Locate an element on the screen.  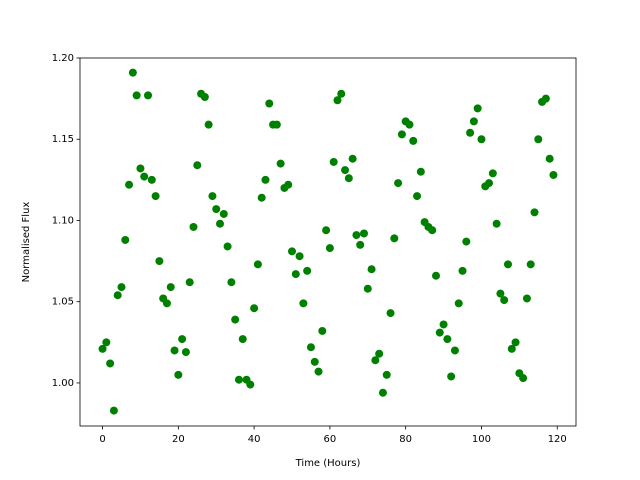
y-tick-label: 1.00 is located at coordinates (63, 383).